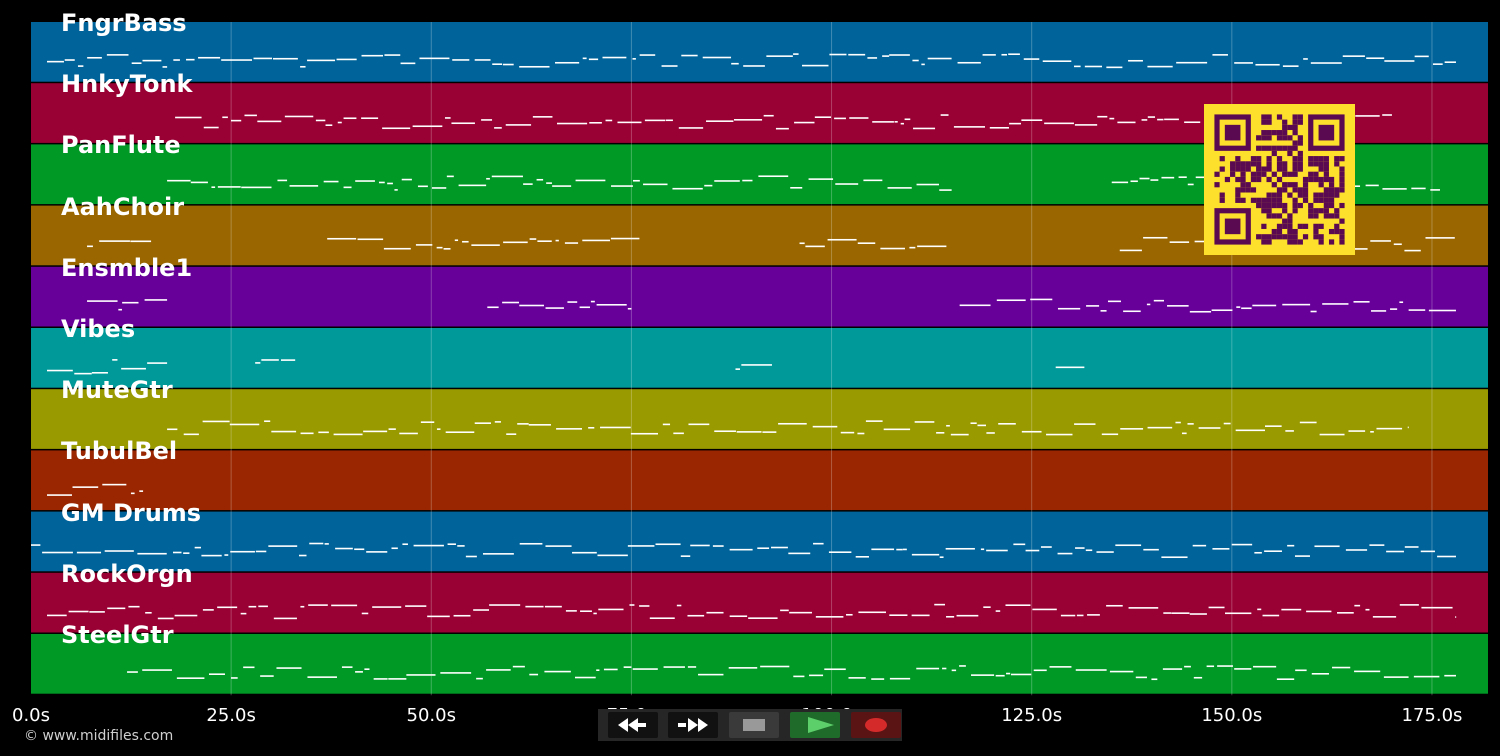 The width and height of the screenshot is (1500, 756). What do you see at coordinates (876, 725) in the screenshot?
I see `record-button` at bounding box center [876, 725].